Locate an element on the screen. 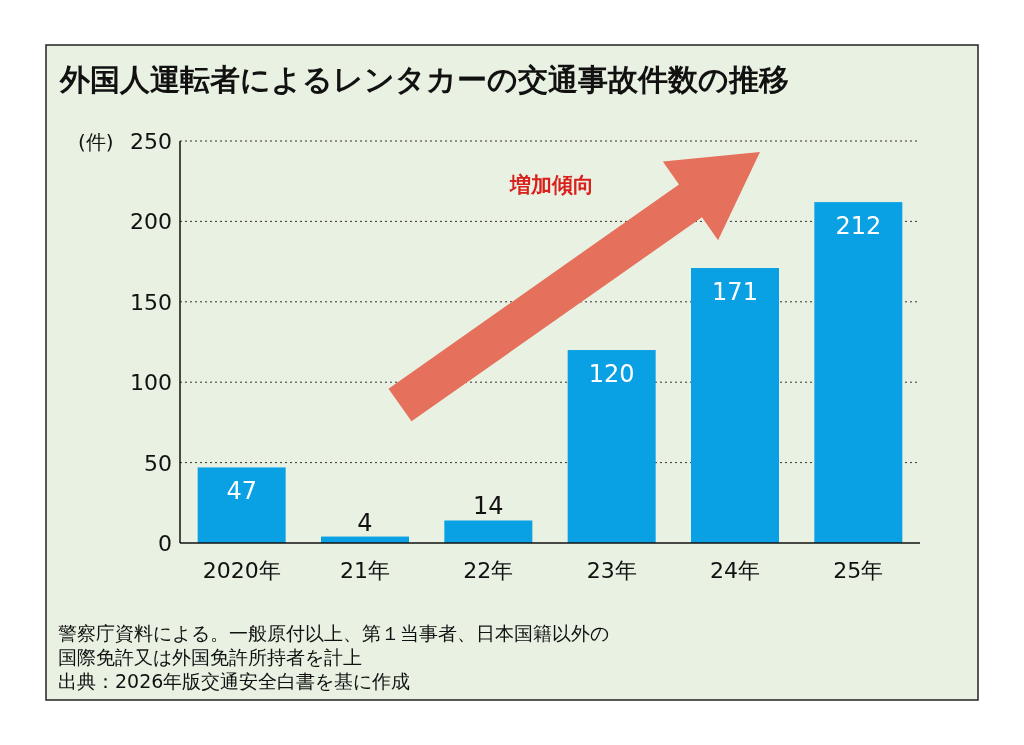 The width and height of the screenshot is (1024, 745). x-tick-label: 25年 is located at coordinates (858, 570).